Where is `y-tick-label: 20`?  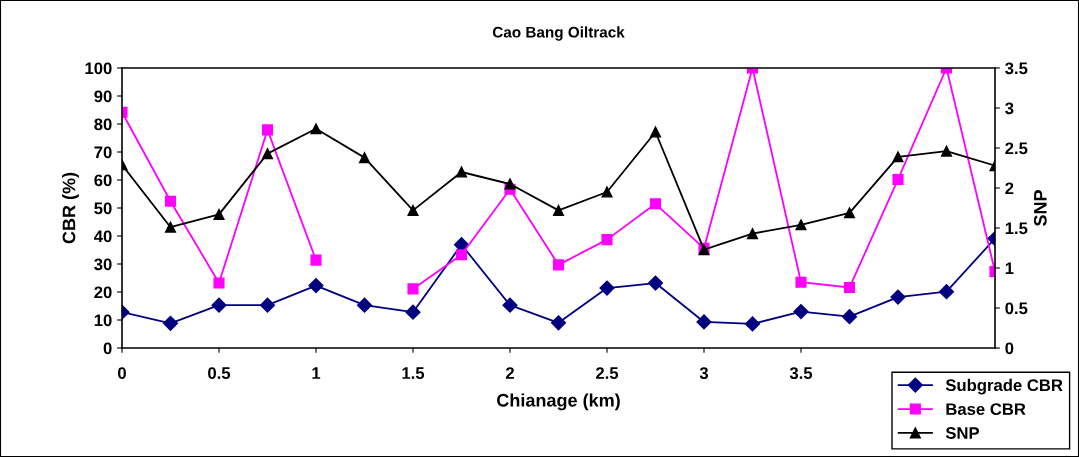 y-tick-label: 20 is located at coordinates (103, 292).